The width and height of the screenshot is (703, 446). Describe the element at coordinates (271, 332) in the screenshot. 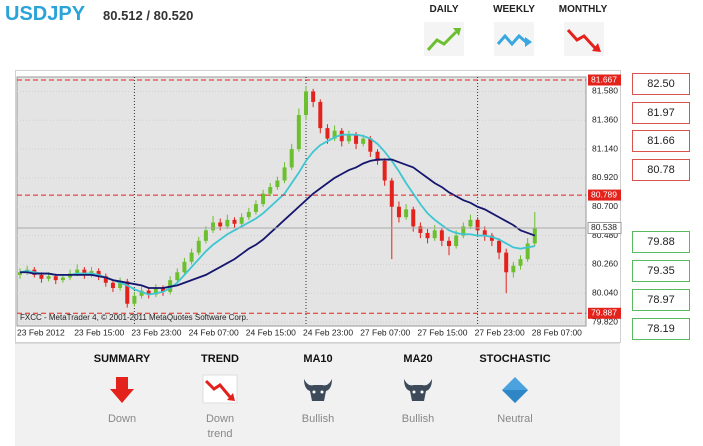

I see `x-tick-label: 24 Feb 15:00` at that location.